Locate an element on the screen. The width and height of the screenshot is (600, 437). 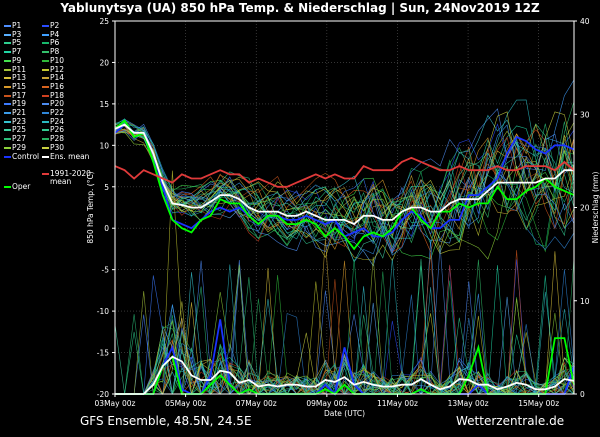
legend-label: P30 is located at coordinates (57, 147).